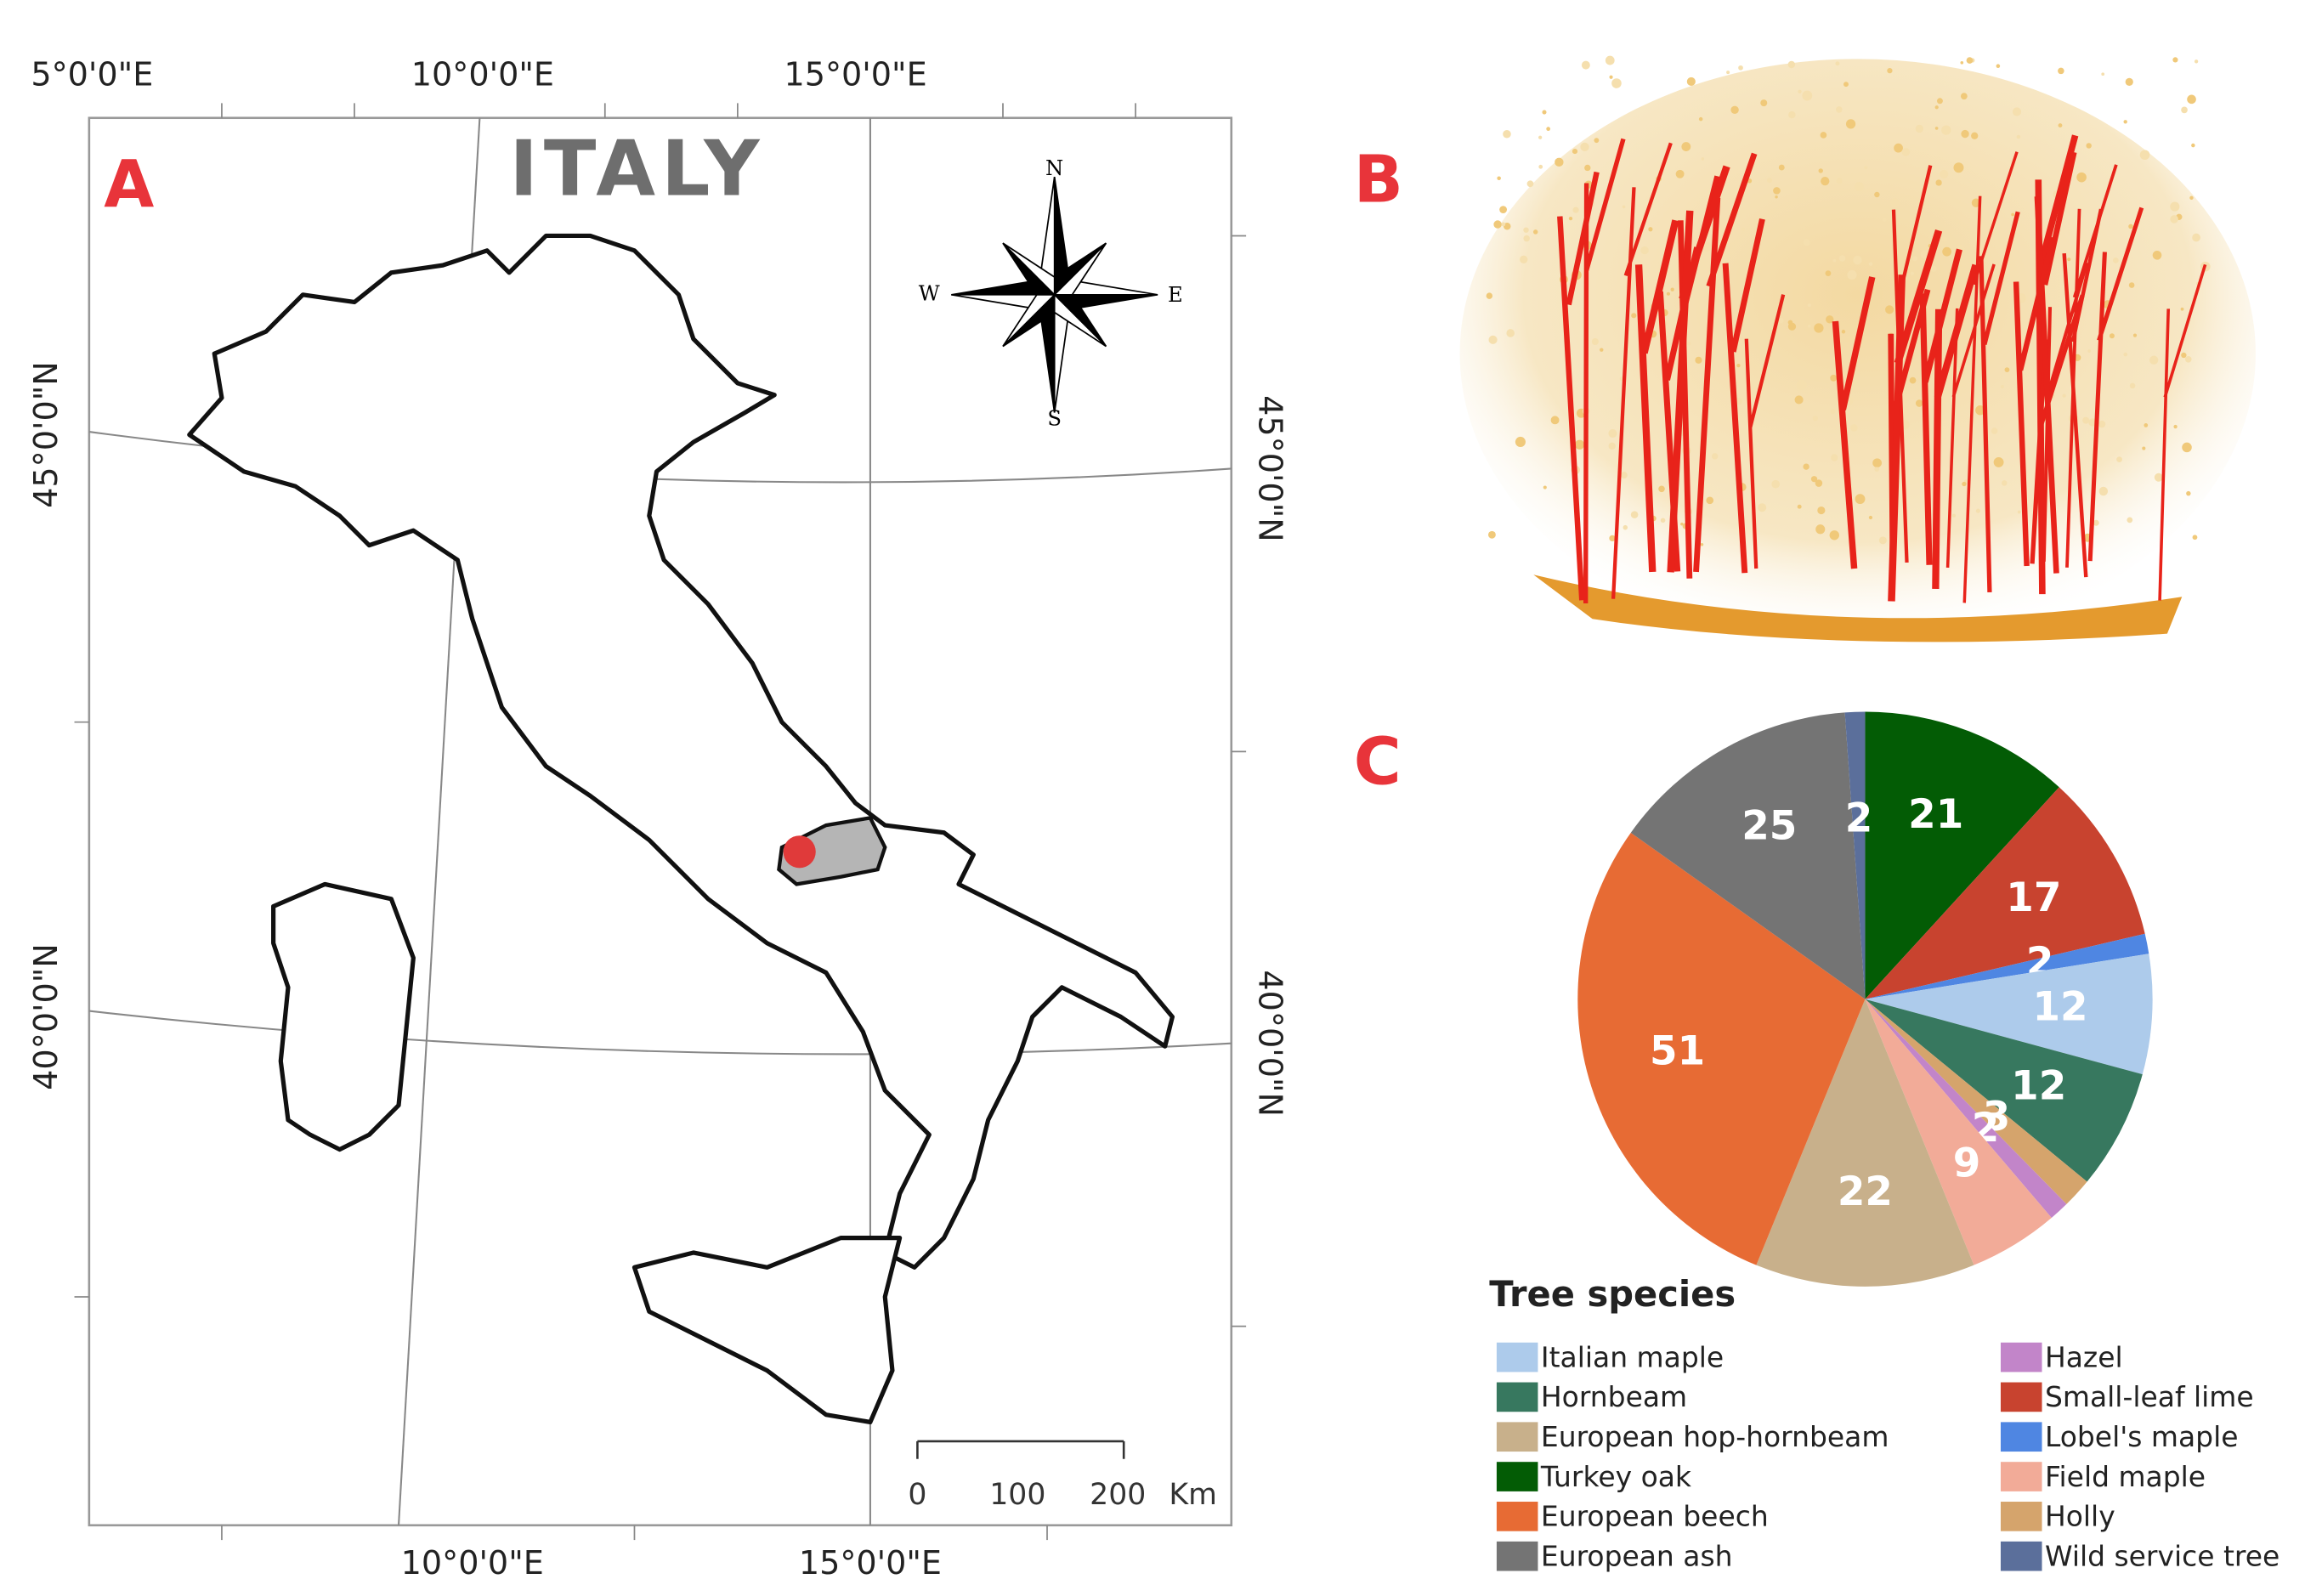  Describe the element at coordinates (1616, 1477) in the screenshot. I see `legend-label: Turkey oak` at that location.